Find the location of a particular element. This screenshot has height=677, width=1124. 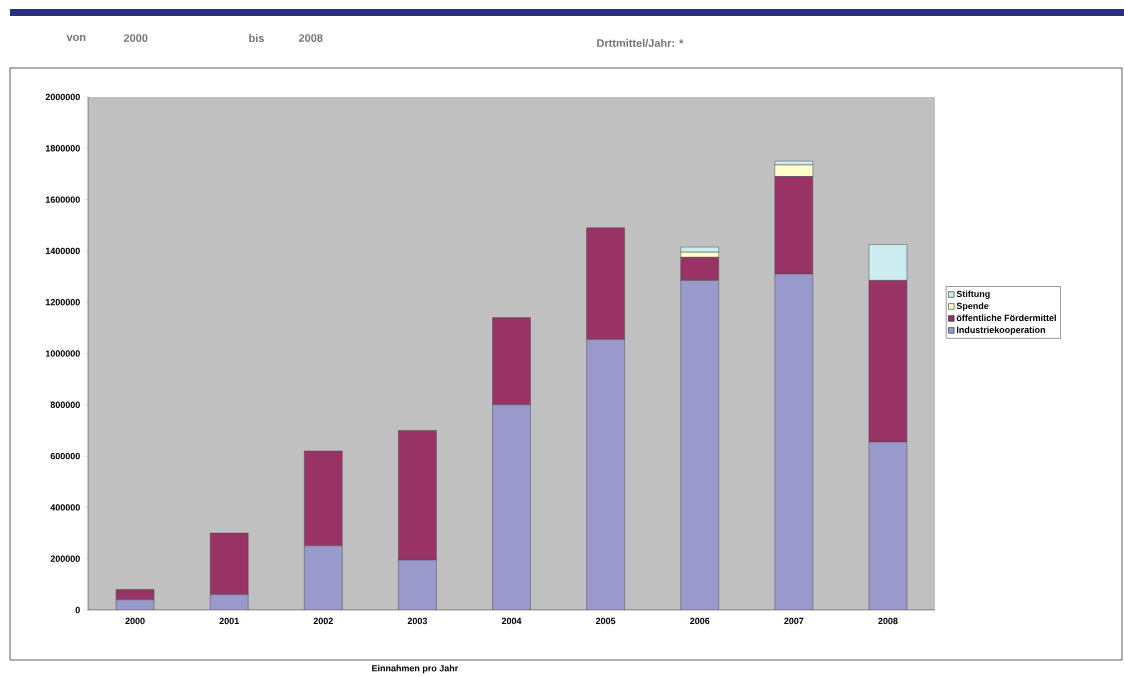

x-axis-title: Einnahmen pro Jahr is located at coordinates (415, 669).